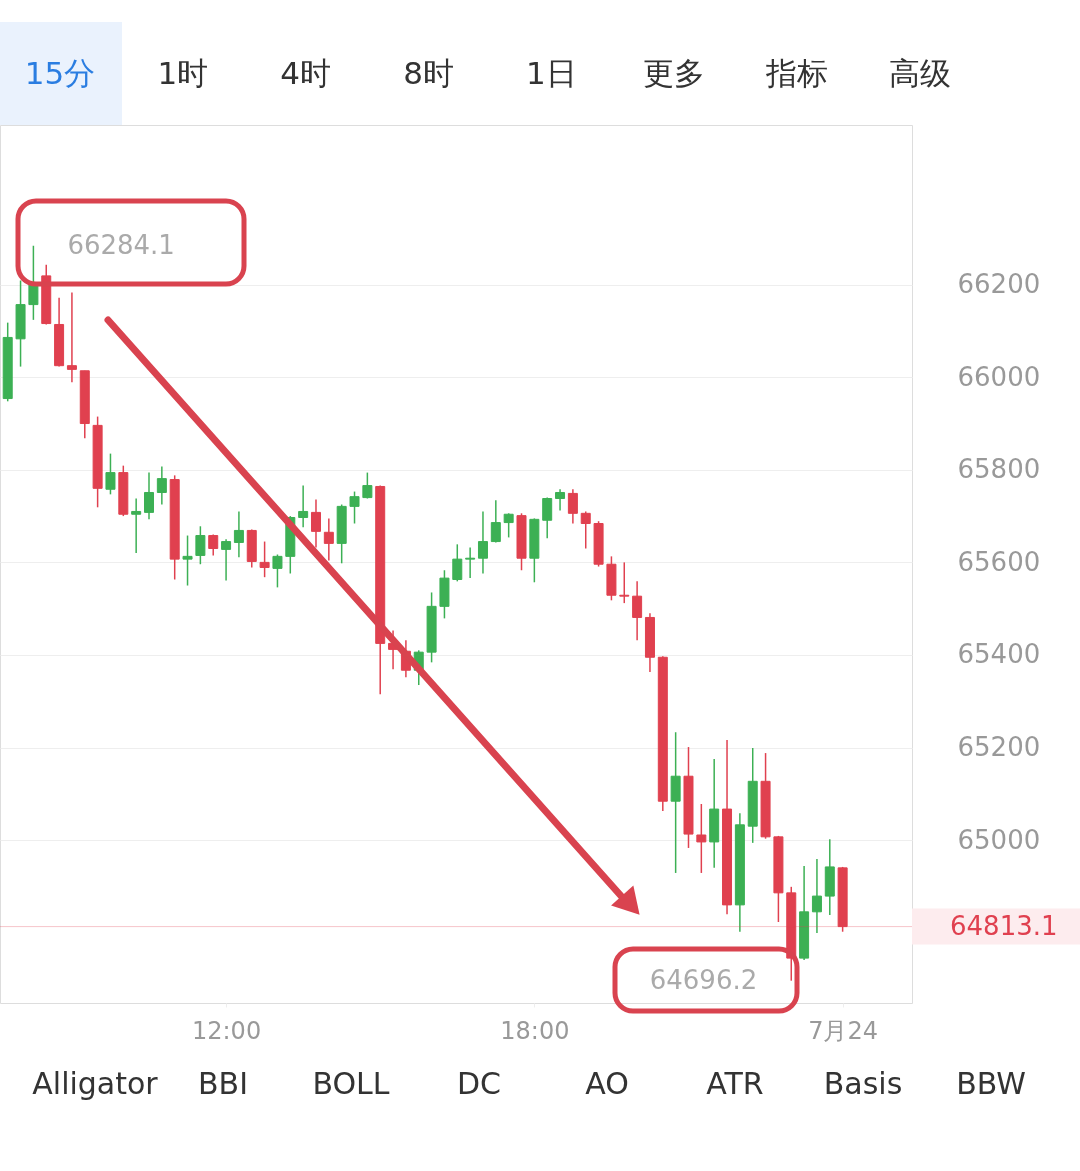 This screenshot has width=1080, height=1171. What do you see at coordinates (797, 73) in the screenshot?
I see `text: 指标` at bounding box center [797, 73].